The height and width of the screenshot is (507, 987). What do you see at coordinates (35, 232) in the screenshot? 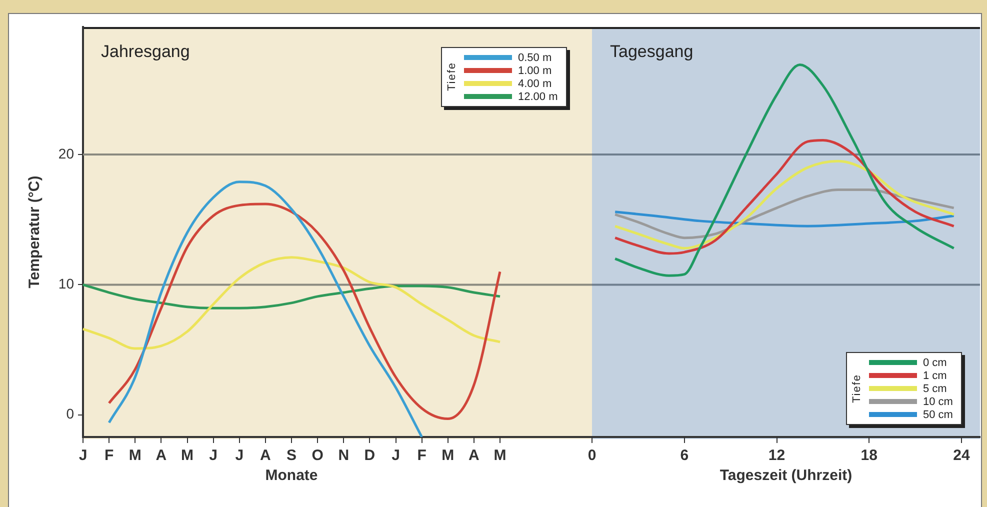
I see `y-axis-title: Temperatur (°C)` at bounding box center [35, 232].